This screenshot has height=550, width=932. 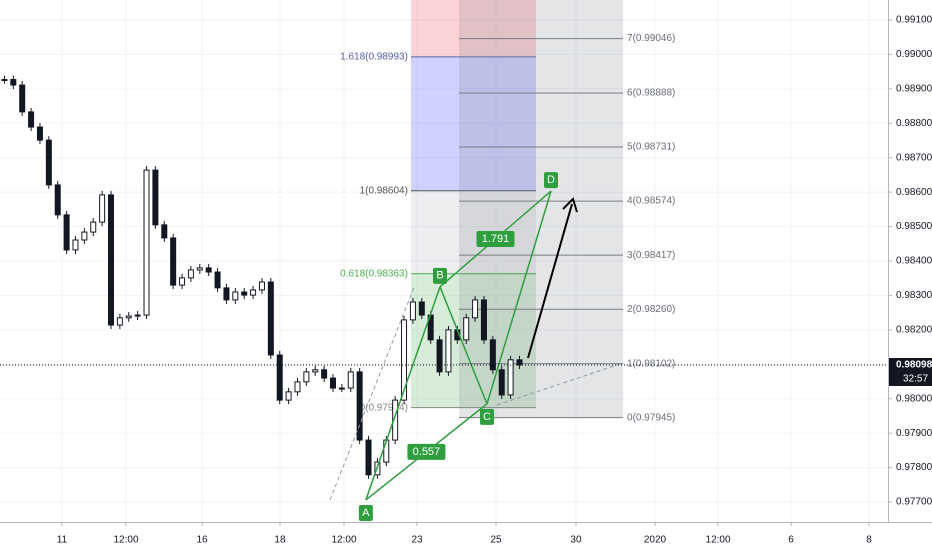 I want to click on fib-extension-label: 6(0.98888), so click(x=651, y=93).